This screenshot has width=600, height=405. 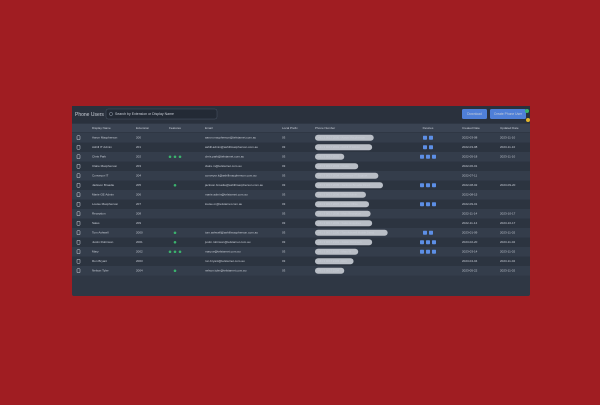 What do you see at coordinates (333, 166) in the screenshot?
I see `phone-number: +61 3 9017 2003 - Claire` at bounding box center [333, 166].